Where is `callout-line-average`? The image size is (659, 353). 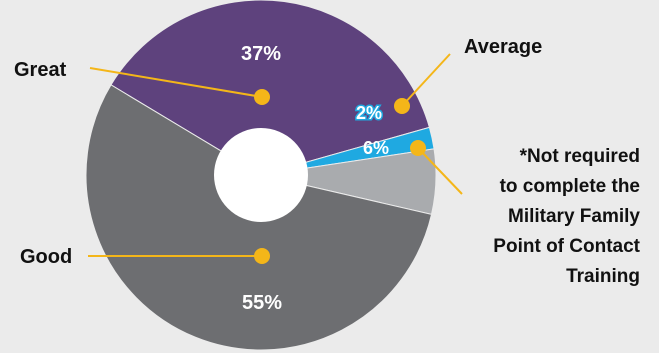
callout-line-average is located at coordinates (426, 80).